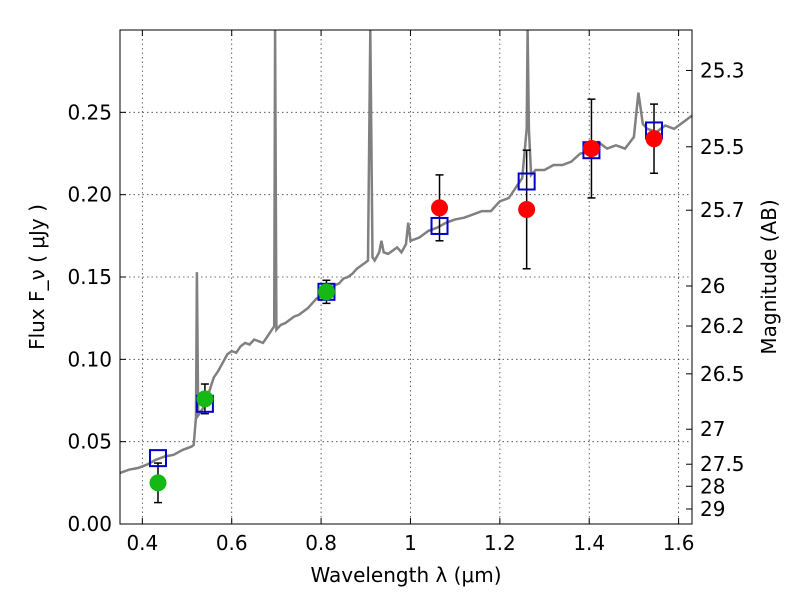 This screenshot has width=800, height=600. I want to click on y2-tick-label: 25.3, so click(722, 70).